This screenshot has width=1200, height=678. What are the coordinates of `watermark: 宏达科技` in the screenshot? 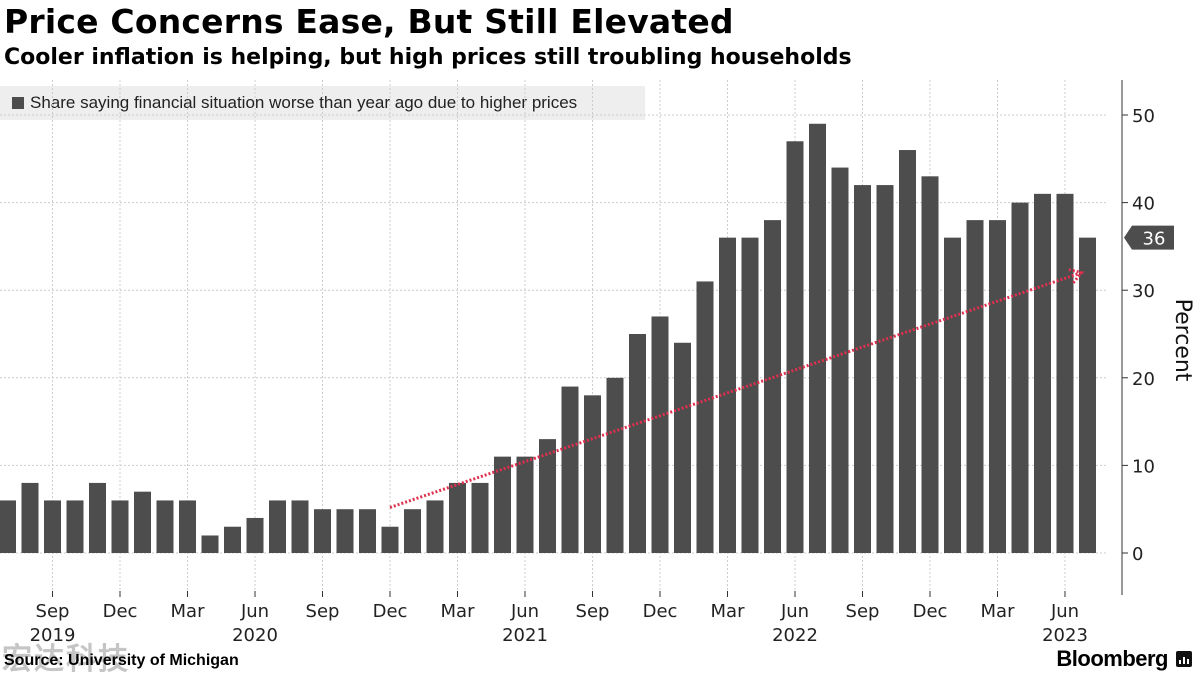 It's located at (66, 659).